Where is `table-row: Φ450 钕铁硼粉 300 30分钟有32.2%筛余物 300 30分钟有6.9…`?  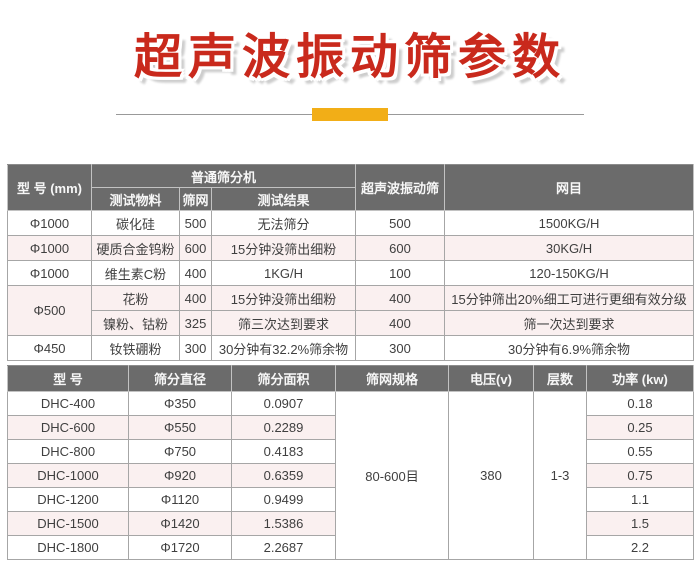
table-row: Φ450 钕铁硼粉 300 30分钟有32.2%筛余物 300 30分钟有6.9… is located at coordinates (351, 348).